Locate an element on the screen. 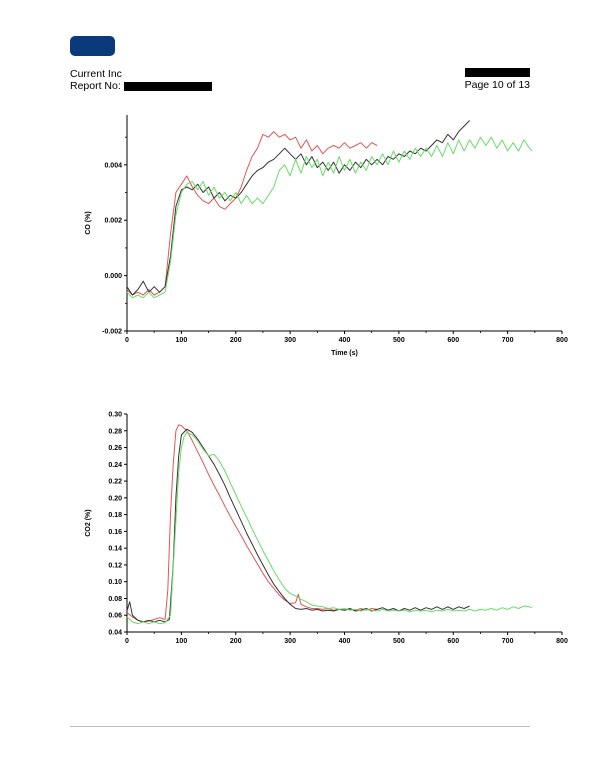 The height and width of the screenshot is (776, 600). y-tick-label: 0.002 is located at coordinates (113, 221).